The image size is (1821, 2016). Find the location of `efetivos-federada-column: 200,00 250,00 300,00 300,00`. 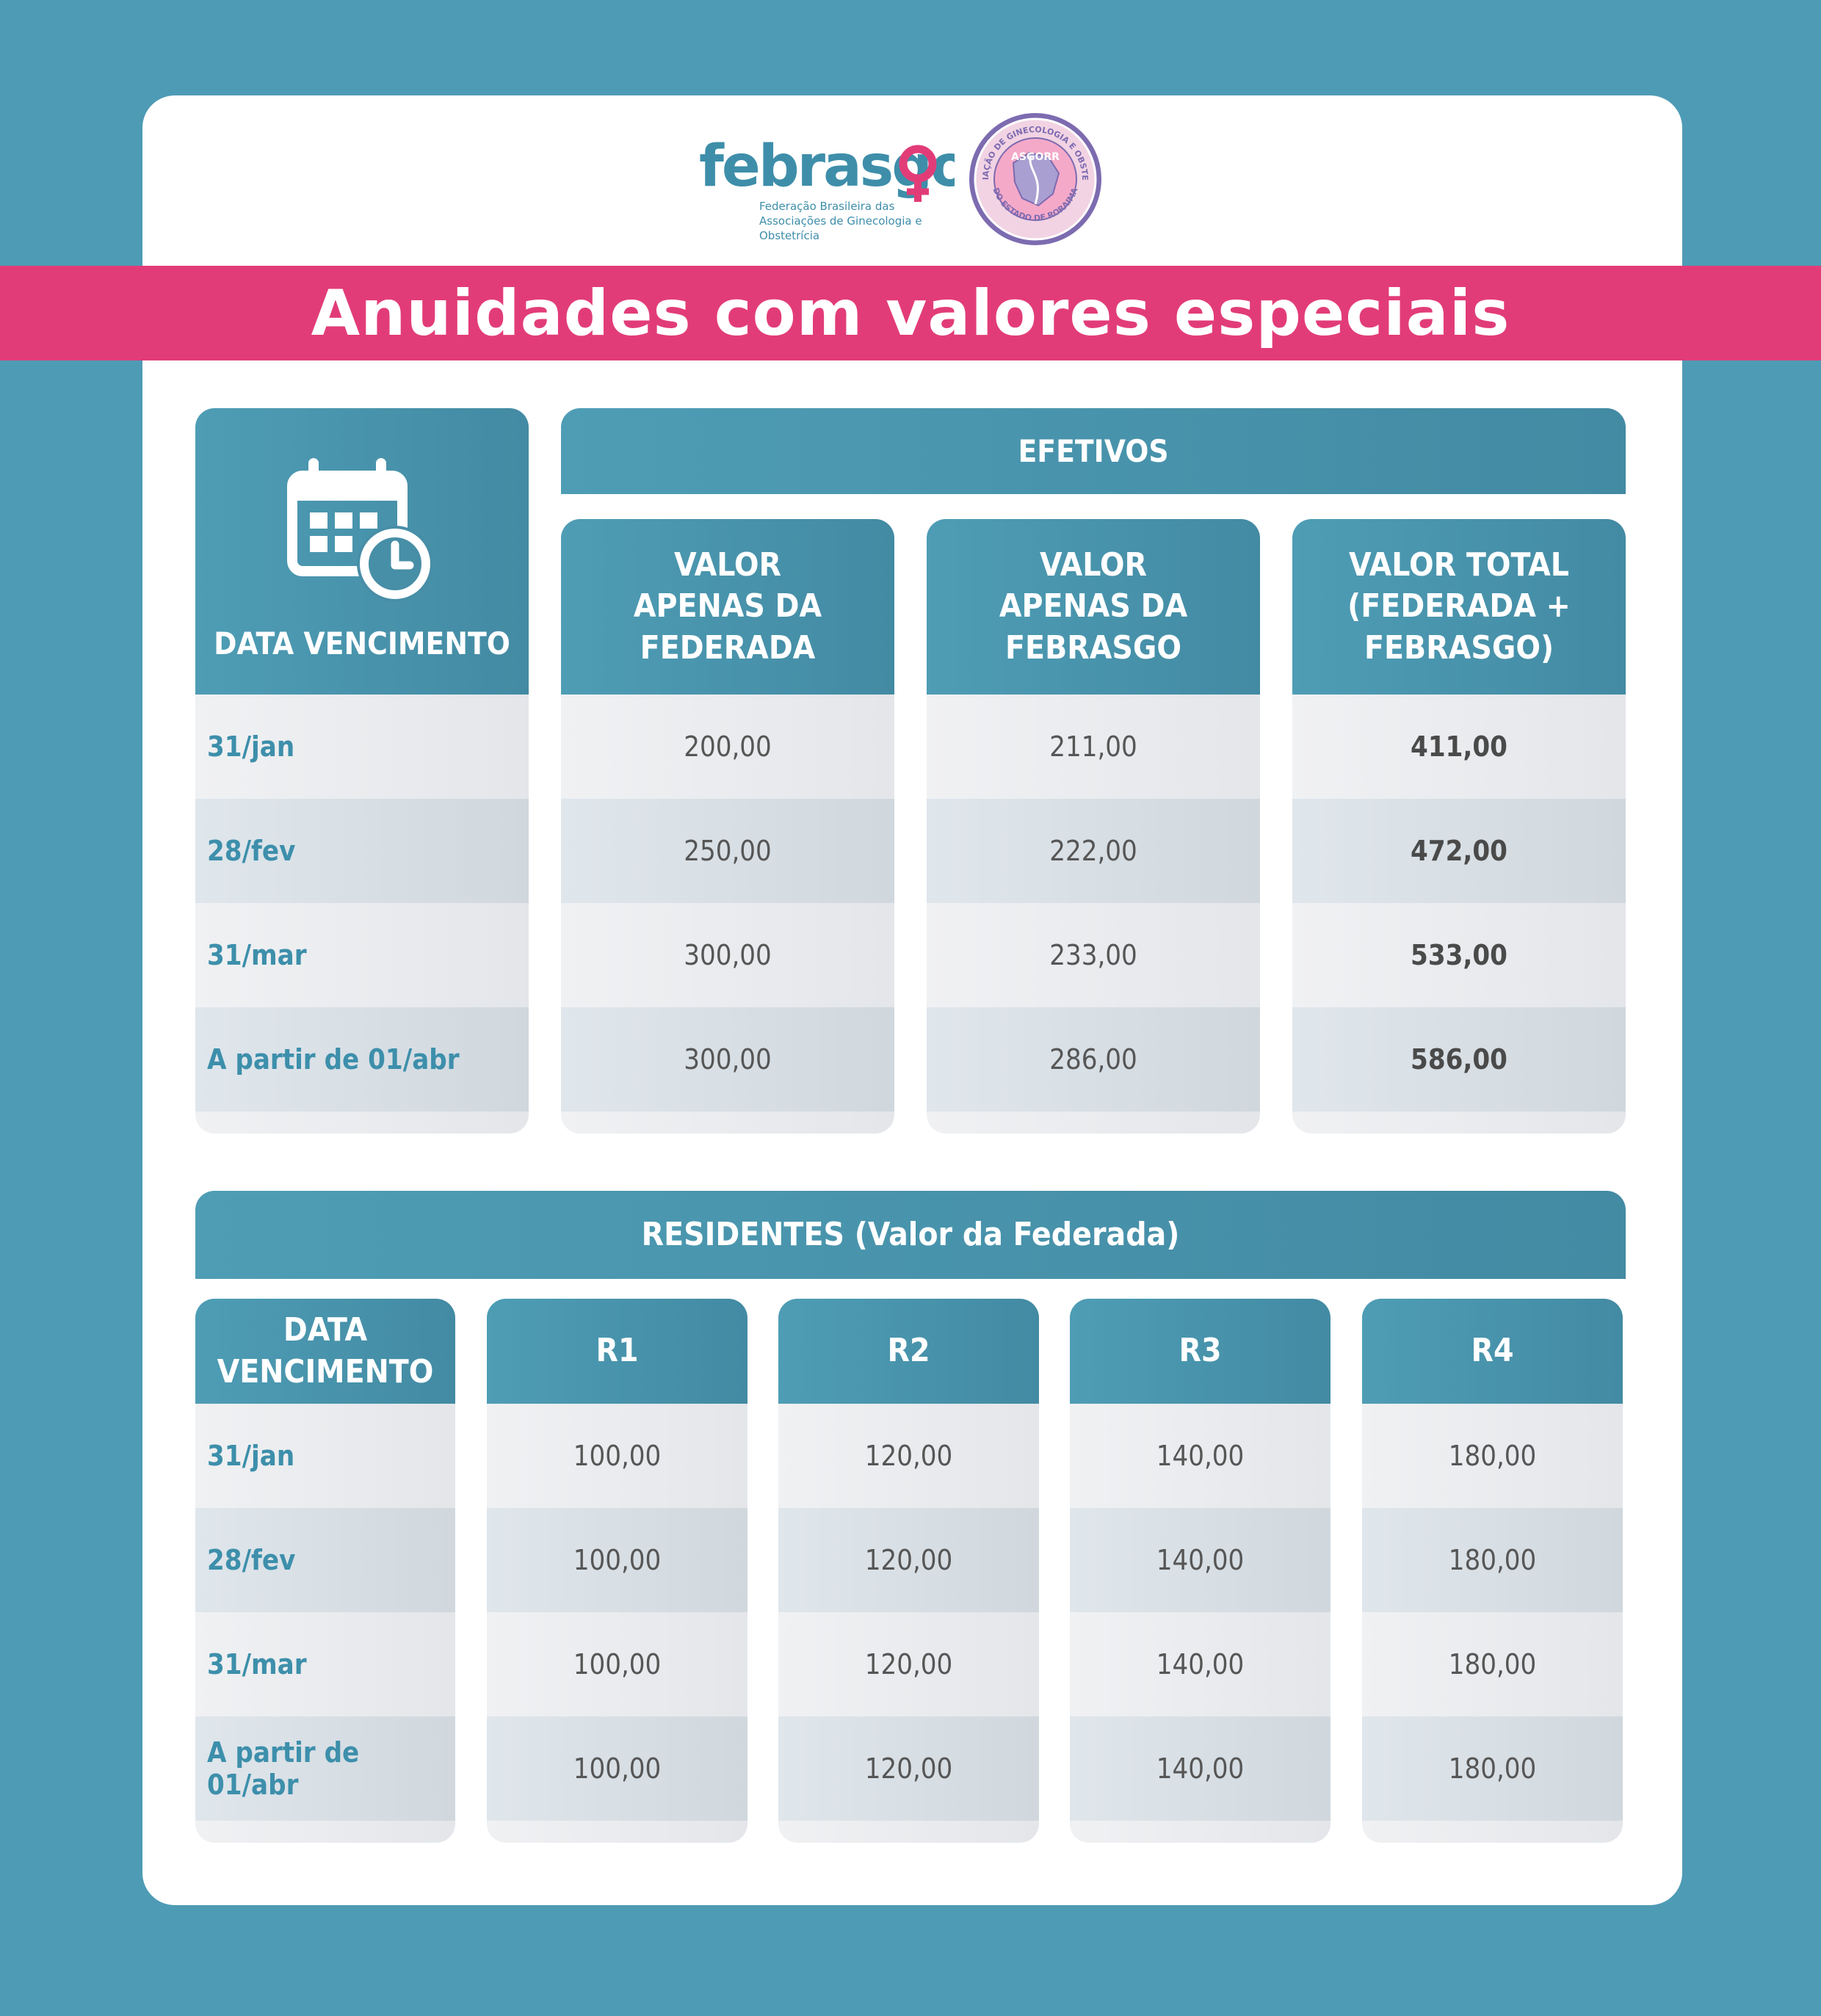

efetivos-federada-column: 200,00 250,00 300,00 300,00 is located at coordinates (727, 914).